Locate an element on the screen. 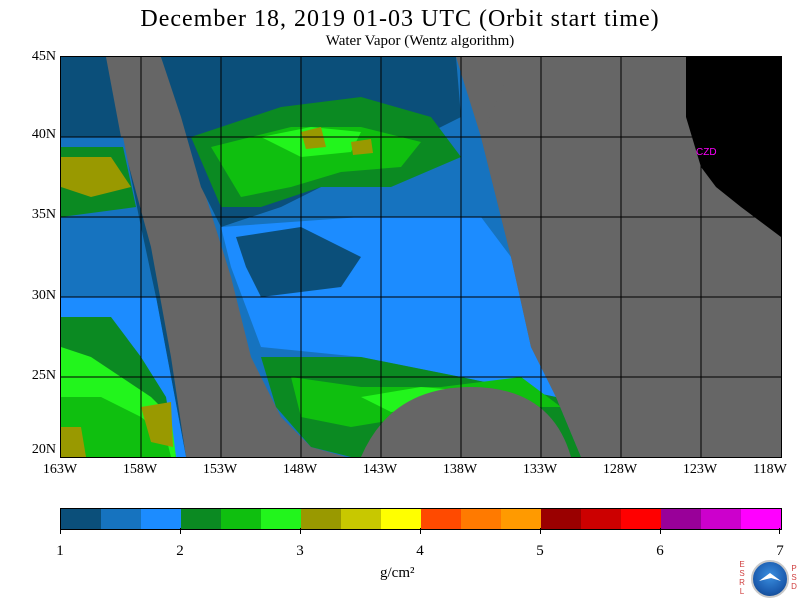  colorbar-ticks is located at coordinates (420, 531).